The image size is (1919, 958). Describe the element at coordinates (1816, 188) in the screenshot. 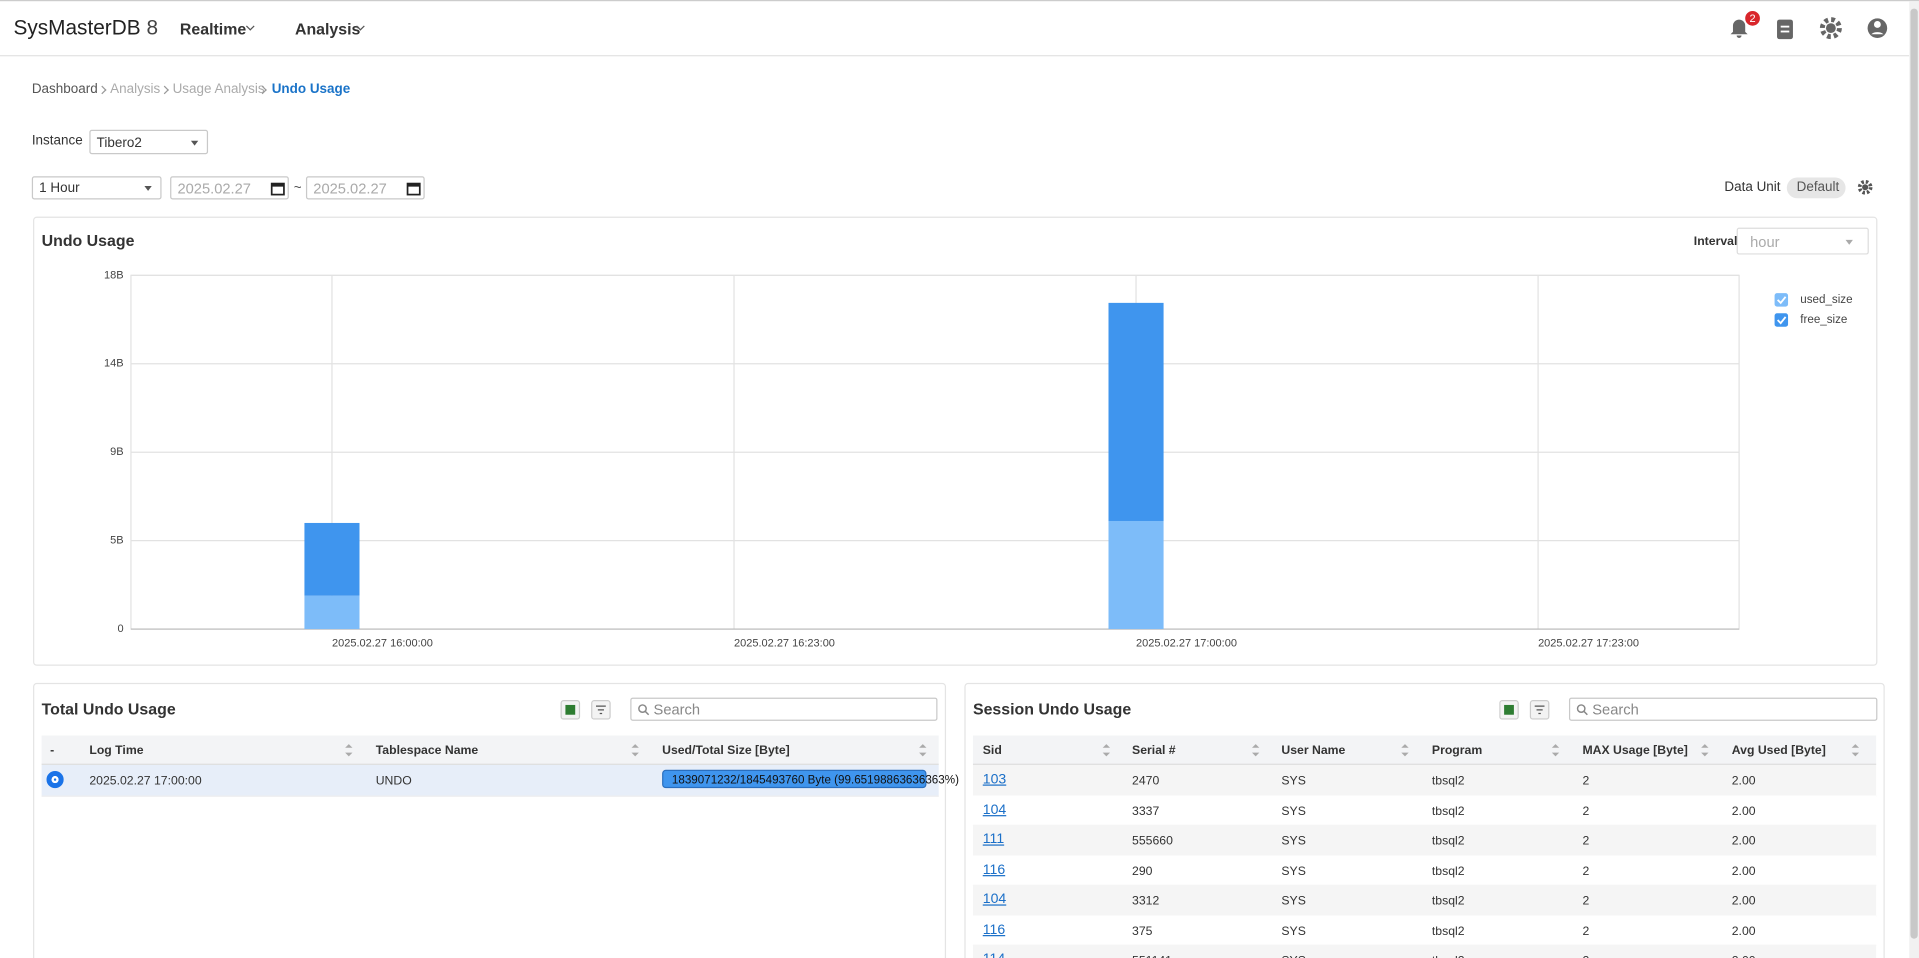

I see `data-unit-pill: Default` at that location.